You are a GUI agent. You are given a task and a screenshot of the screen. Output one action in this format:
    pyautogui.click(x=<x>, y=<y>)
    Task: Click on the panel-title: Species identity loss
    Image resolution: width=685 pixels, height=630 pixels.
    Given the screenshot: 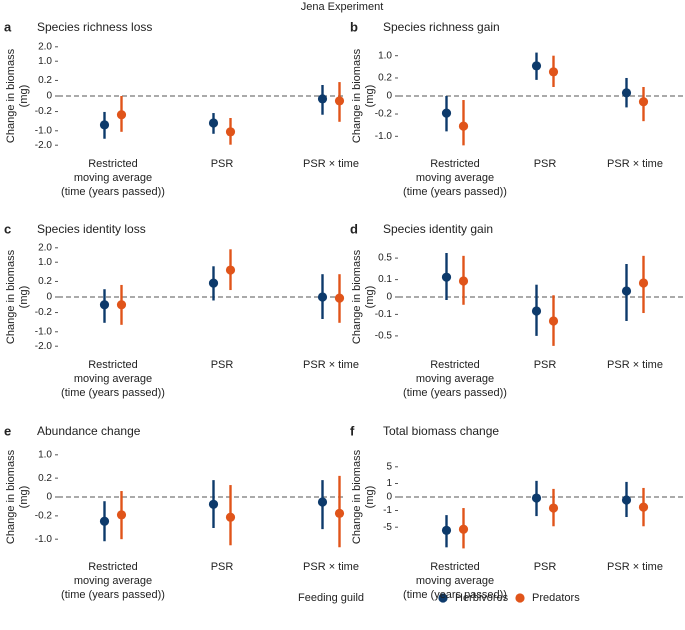 What is the action you would take?
    pyautogui.click(x=91, y=229)
    